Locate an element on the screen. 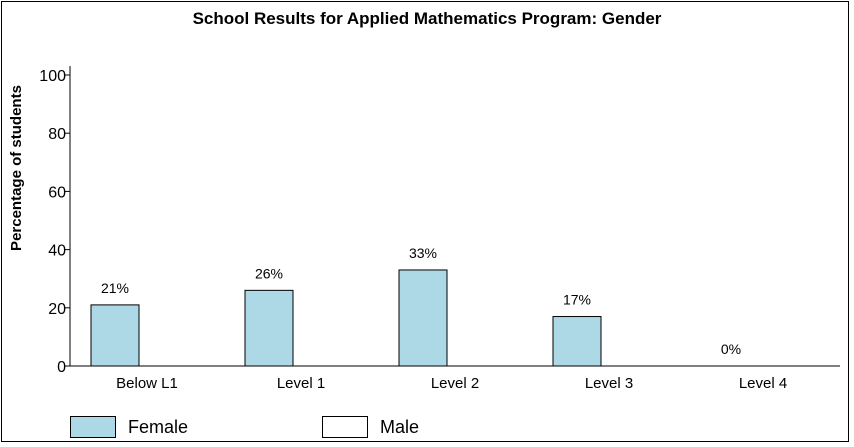 The width and height of the screenshot is (854, 447). y-tick-label: 40 is located at coordinates (57, 251).